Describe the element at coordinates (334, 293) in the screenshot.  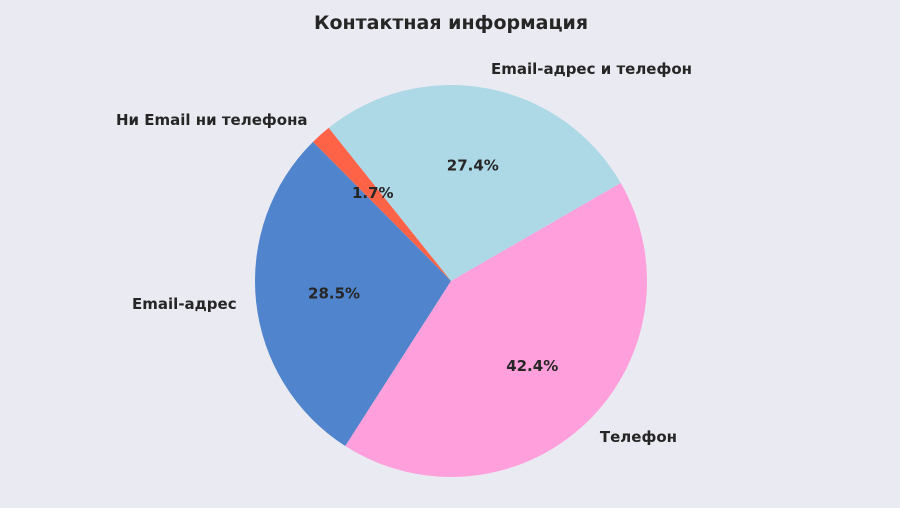
I see `slice-percent-3: 28.5%` at that location.